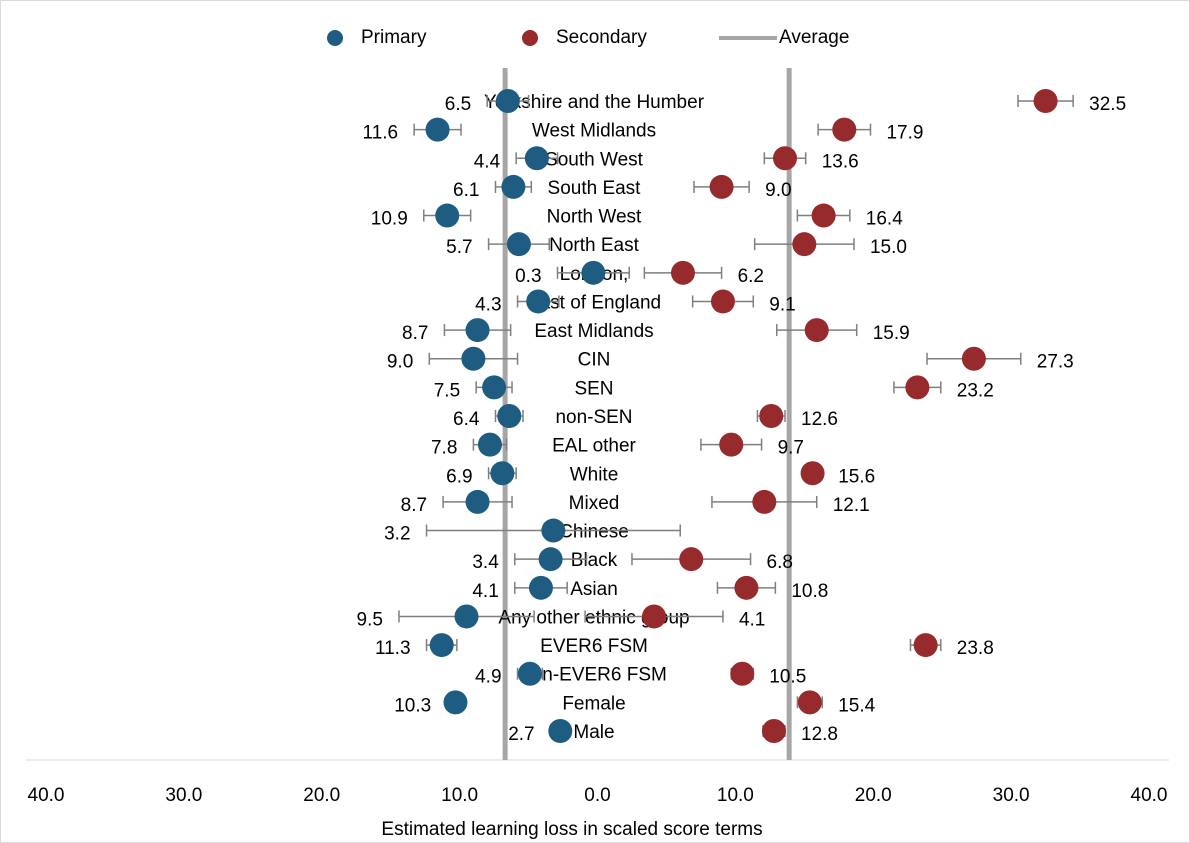  I want to click on data-label: 6.8, so click(780, 562).